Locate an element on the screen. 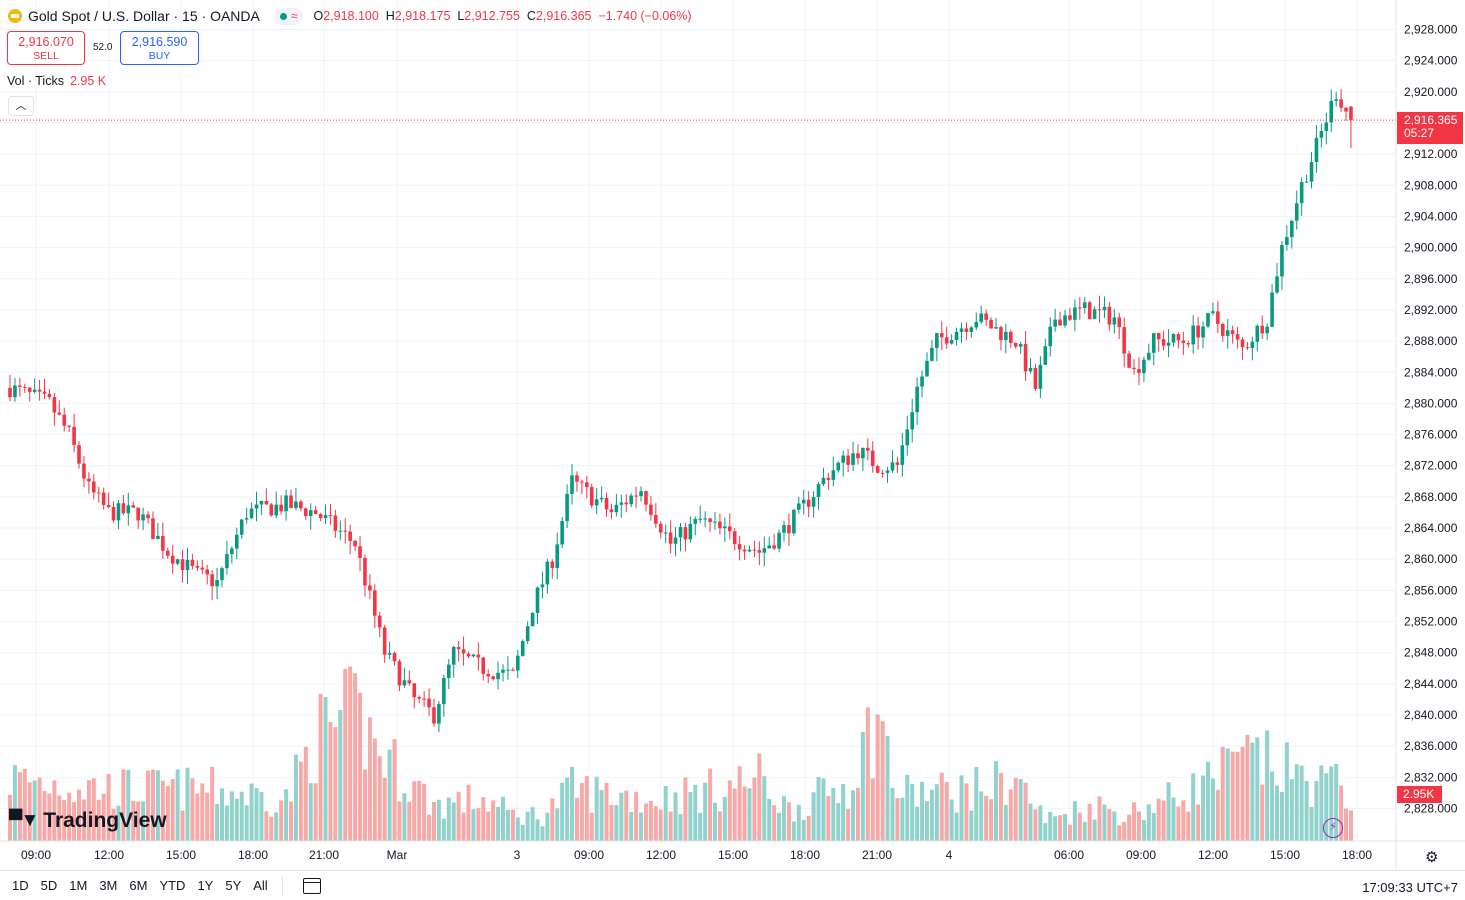 This screenshot has width=1465, height=900. range-5d-button: 5D is located at coordinates (49, 885).